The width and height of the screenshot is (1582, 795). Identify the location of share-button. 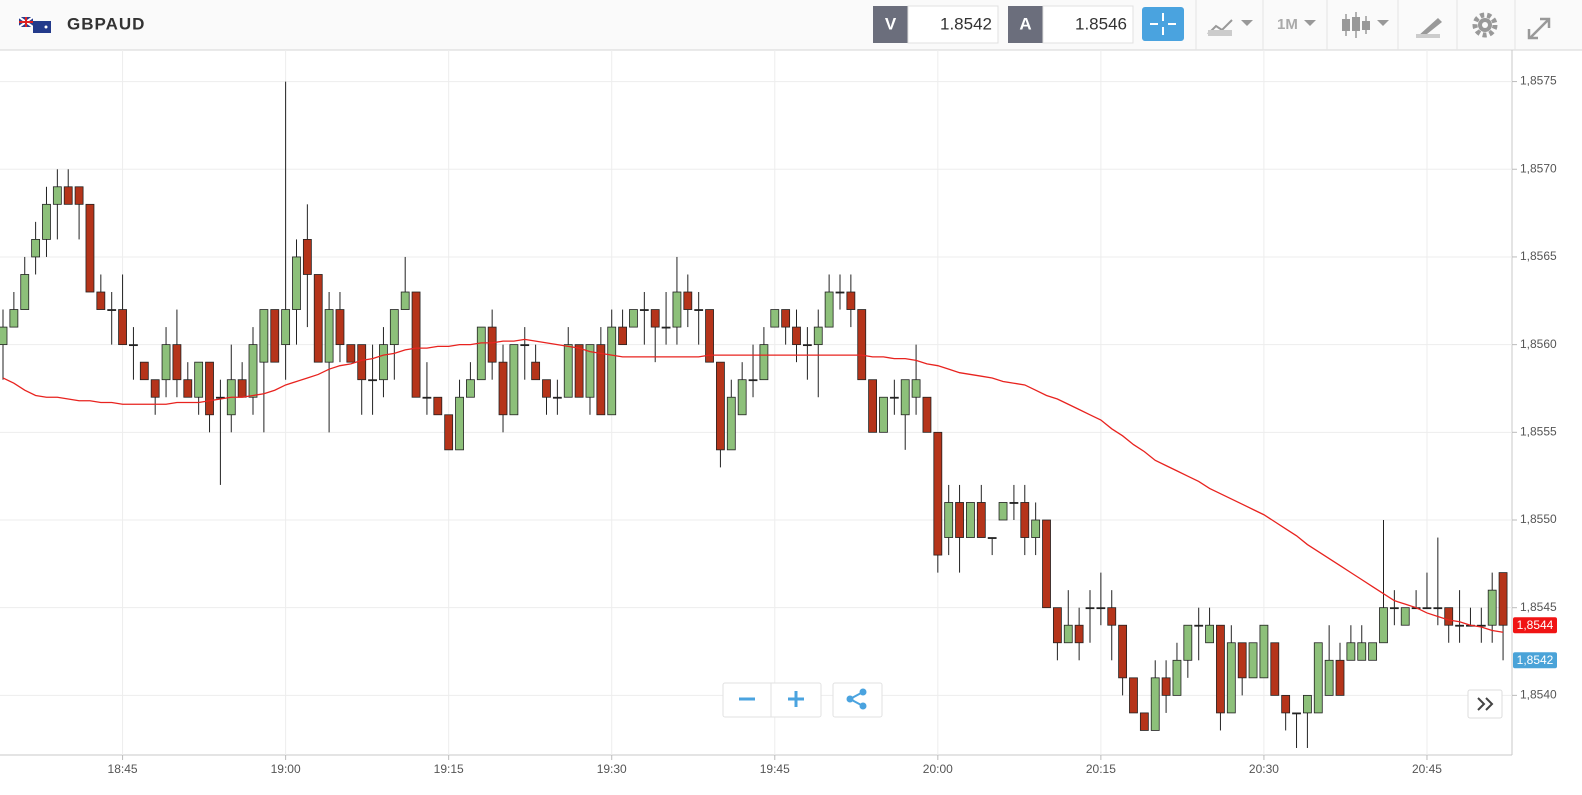
(857, 700).